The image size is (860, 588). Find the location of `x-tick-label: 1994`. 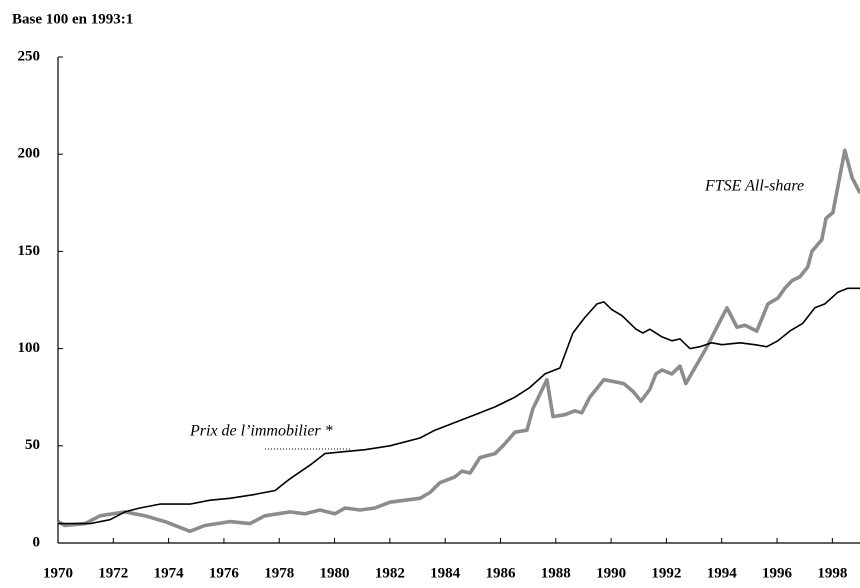

x-tick-label: 1994 is located at coordinates (722, 573).